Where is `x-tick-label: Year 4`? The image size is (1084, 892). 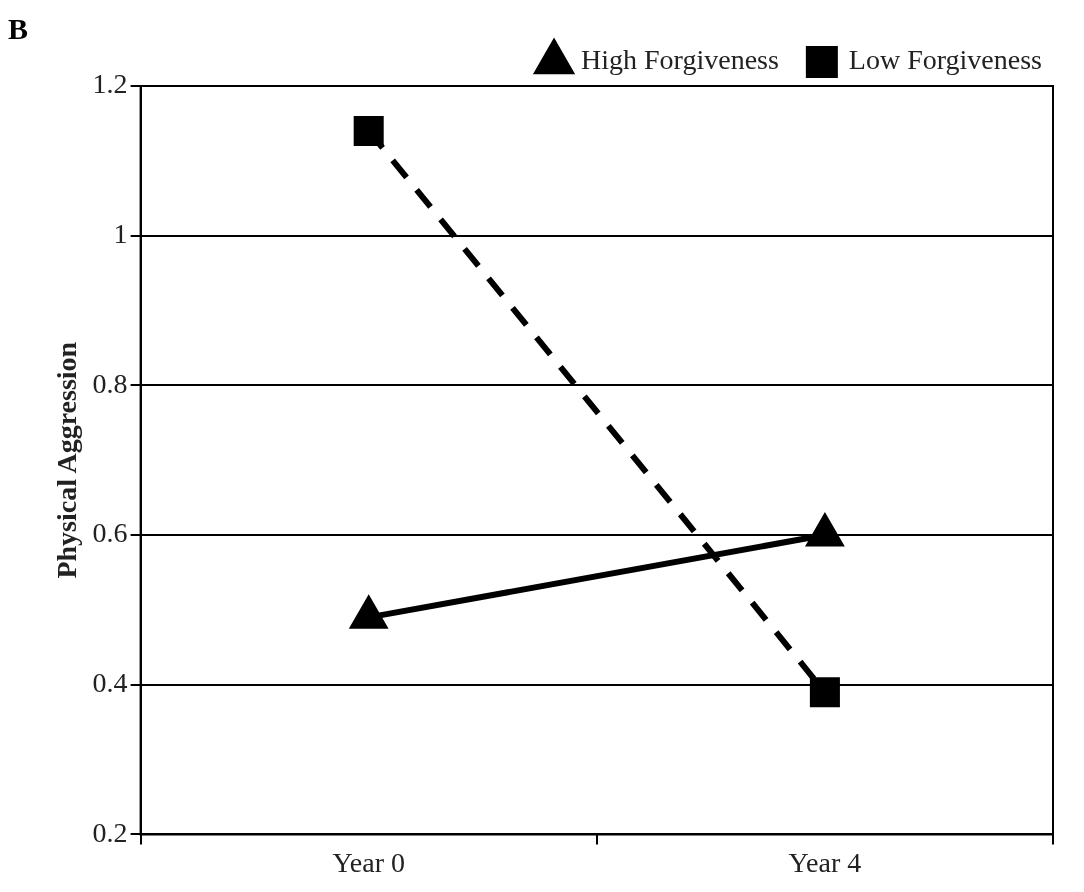
x-tick-label: Year 4 is located at coordinates (825, 862).